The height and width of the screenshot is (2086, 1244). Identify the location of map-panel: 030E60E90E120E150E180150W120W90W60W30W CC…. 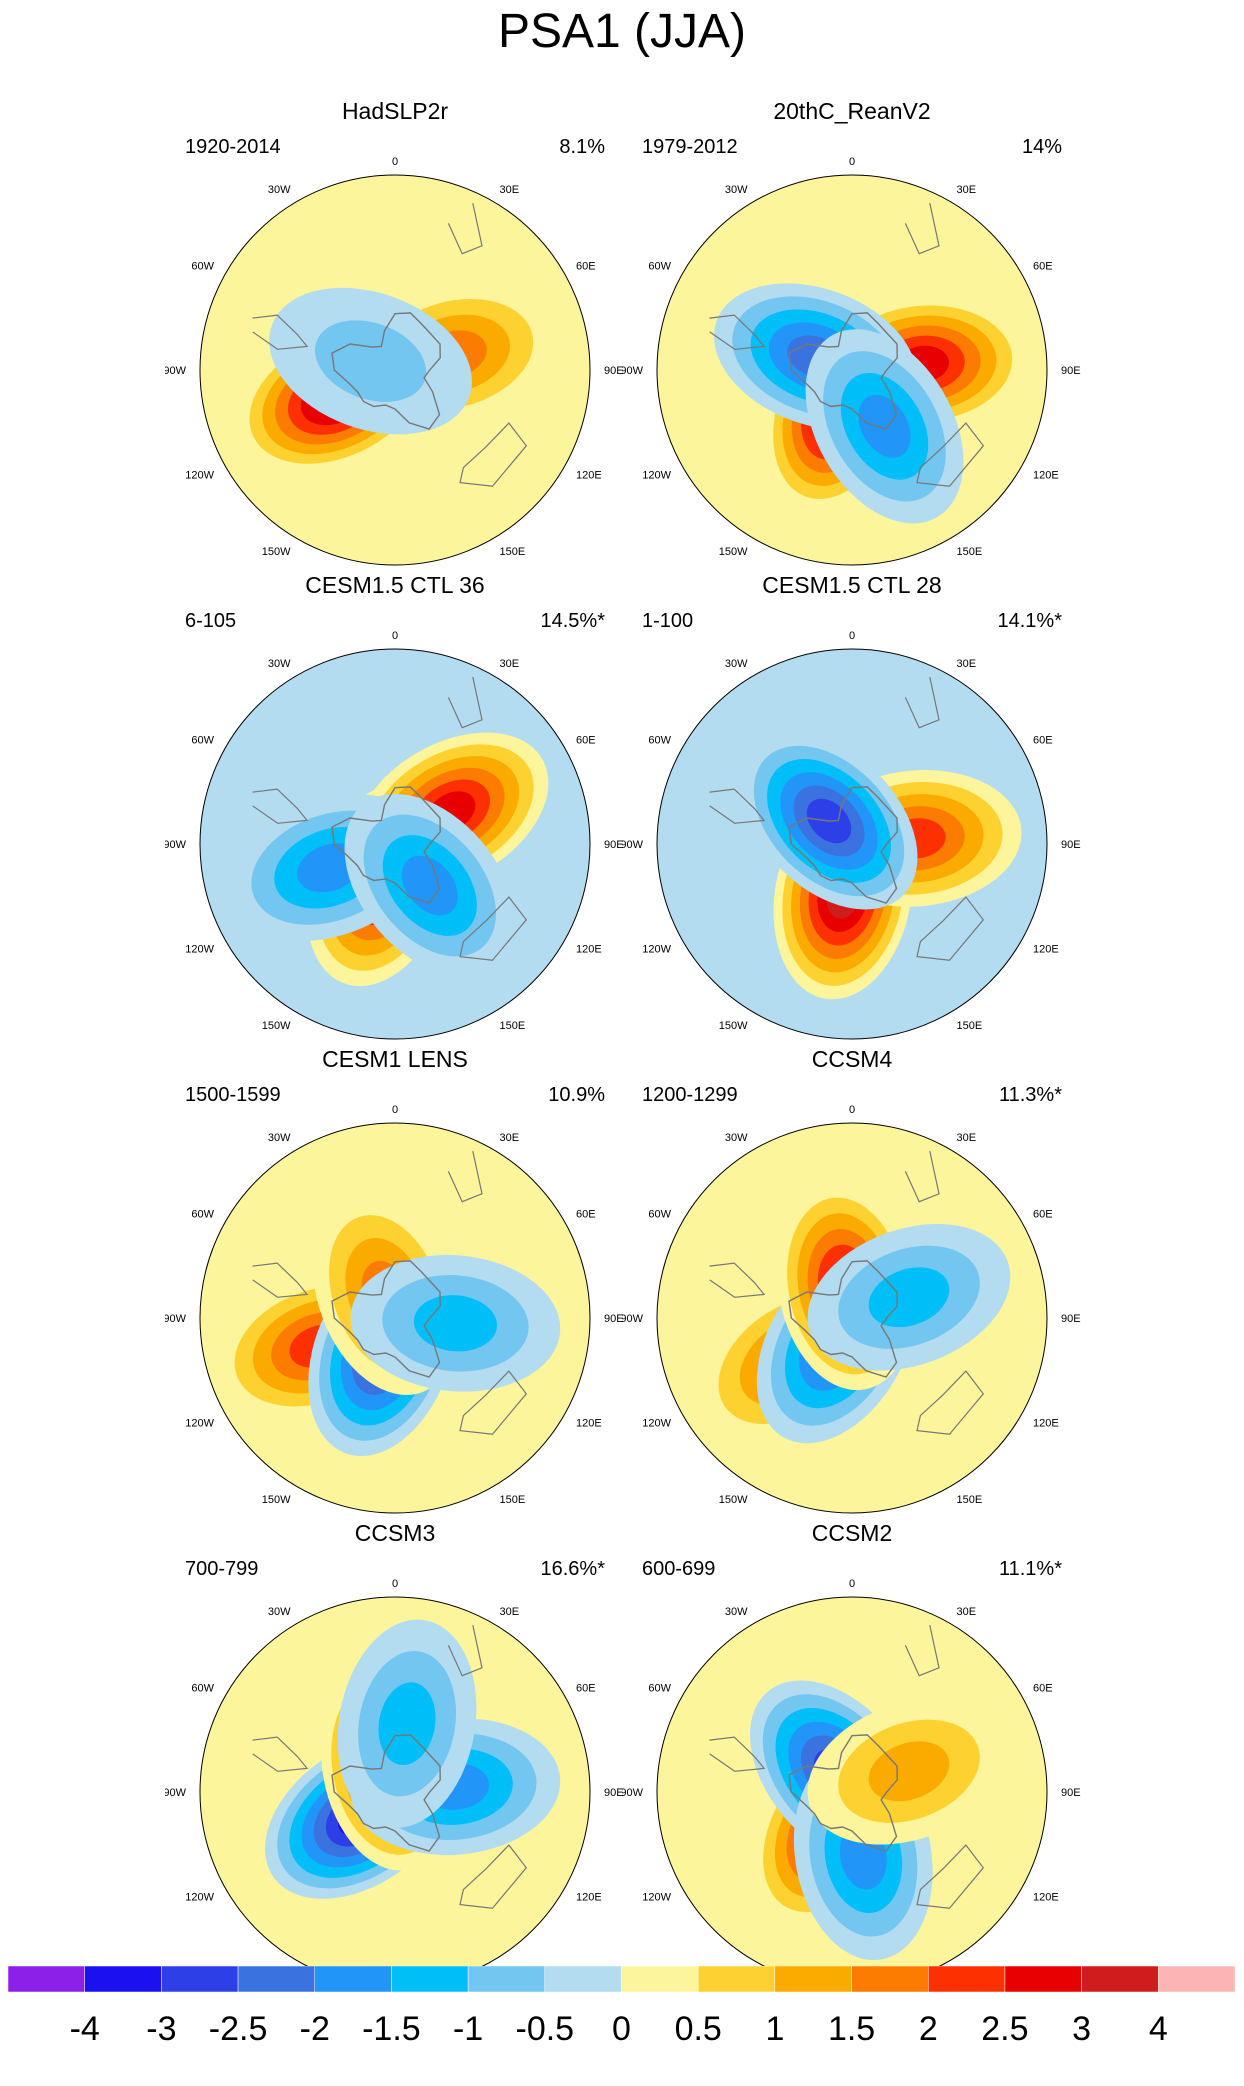
(852, 1755).